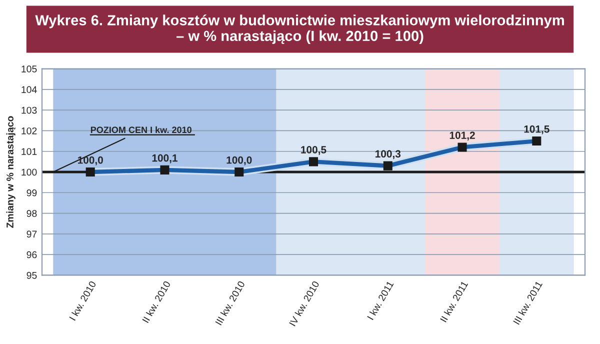 This screenshot has height=344, width=600. What do you see at coordinates (11, 172) in the screenshot?
I see `y-axis-title: Zmiany w % narastająco` at bounding box center [11, 172].